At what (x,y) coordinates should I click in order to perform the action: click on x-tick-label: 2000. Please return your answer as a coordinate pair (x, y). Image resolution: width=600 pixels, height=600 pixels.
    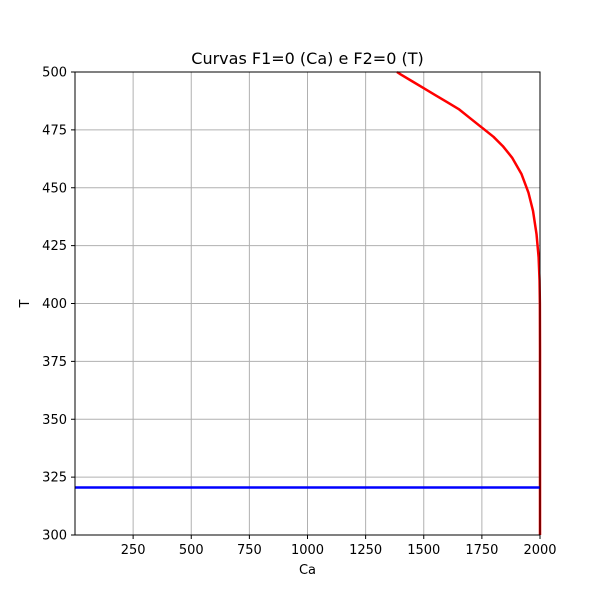
    Looking at the image, I should click on (539, 550).